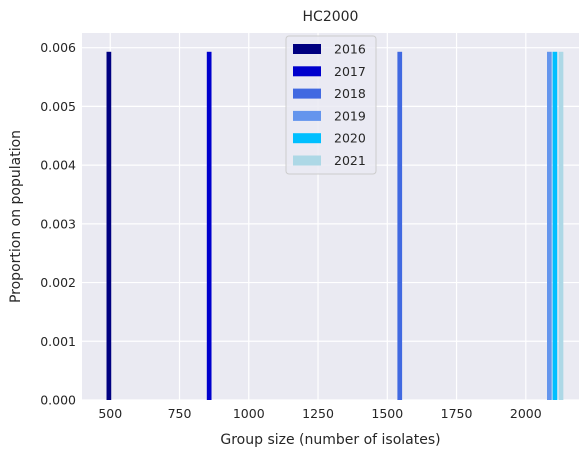 The width and height of the screenshot is (588, 457). I want to click on legend-swatch-2018, so click(307, 93).